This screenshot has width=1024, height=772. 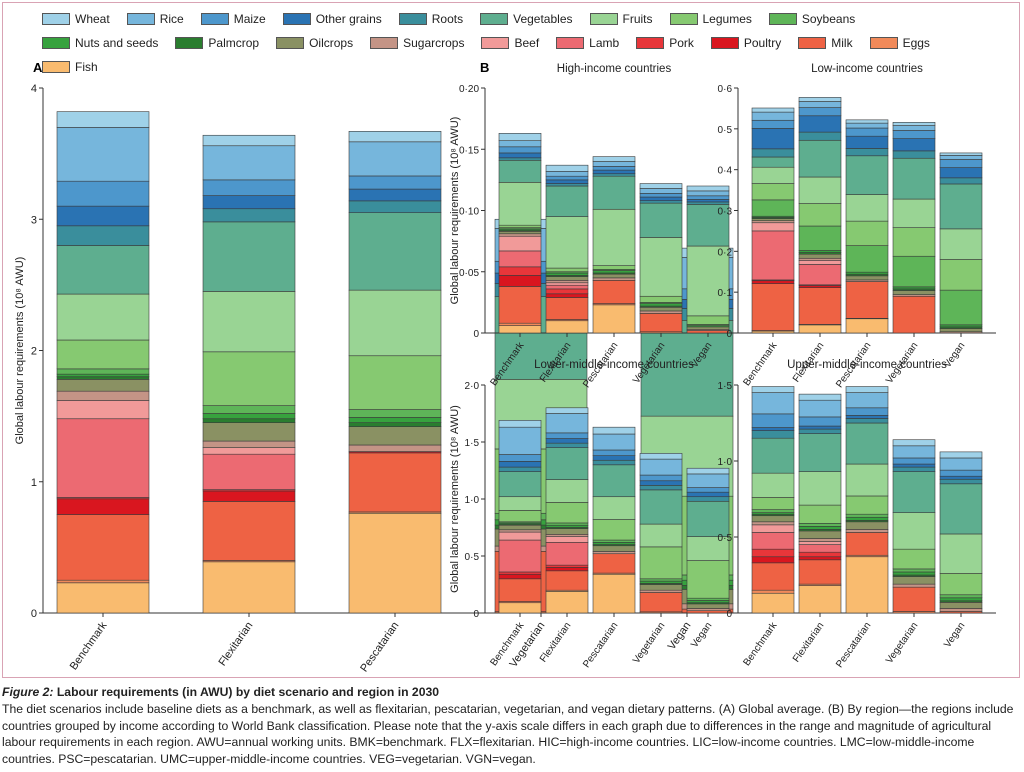 I want to click on y-tick-label: 0·3, so click(x=725, y=212).